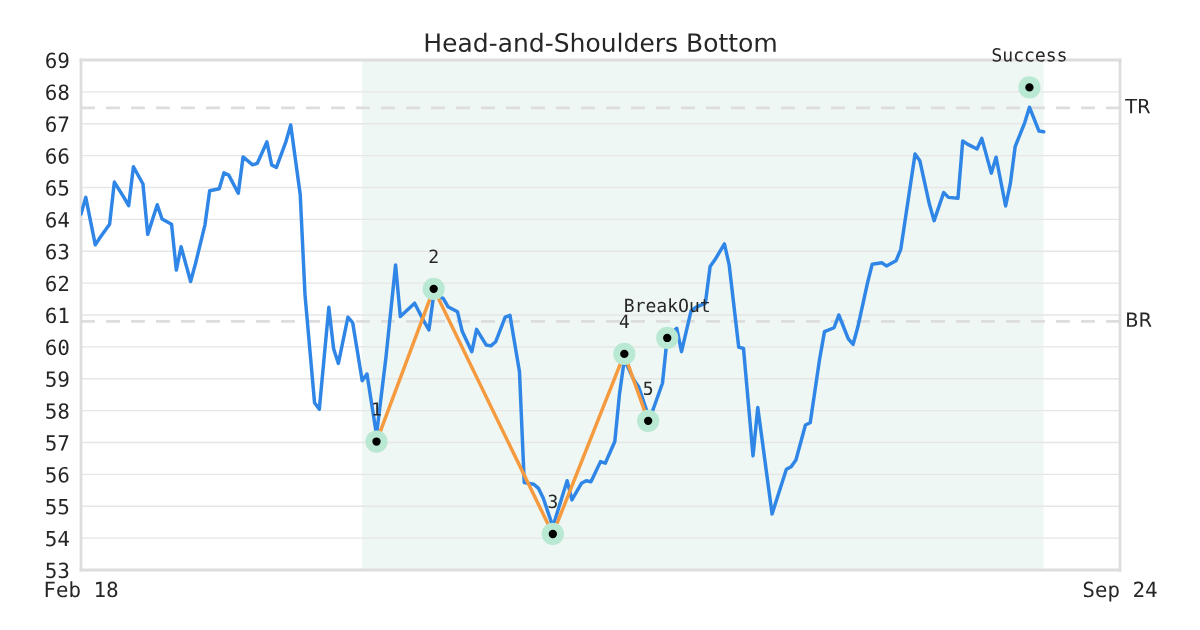 The height and width of the screenshot is (630, 1200). I want to click on annotation: 2, so click(433, 256).